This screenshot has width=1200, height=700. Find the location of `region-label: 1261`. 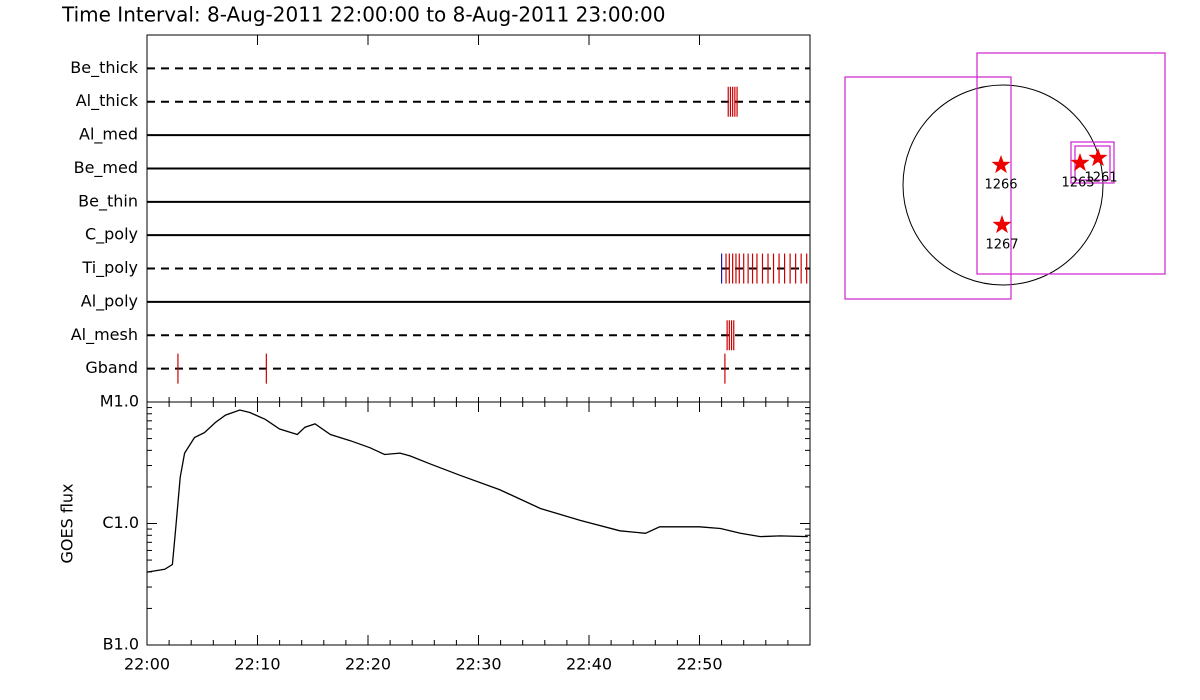

region-label: 1261 is located at coordinates (1100, 178).